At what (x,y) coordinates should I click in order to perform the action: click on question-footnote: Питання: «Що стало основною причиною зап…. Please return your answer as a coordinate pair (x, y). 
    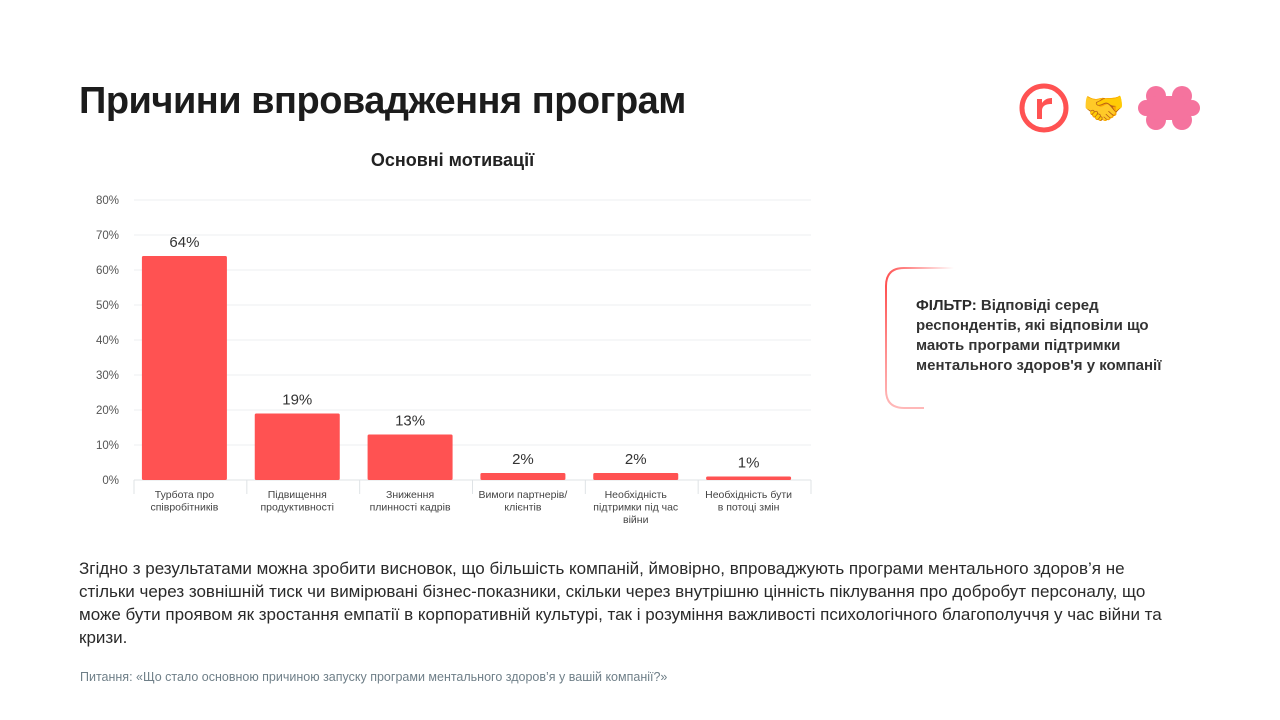
    Looking at the image, I should click on (374, 677).